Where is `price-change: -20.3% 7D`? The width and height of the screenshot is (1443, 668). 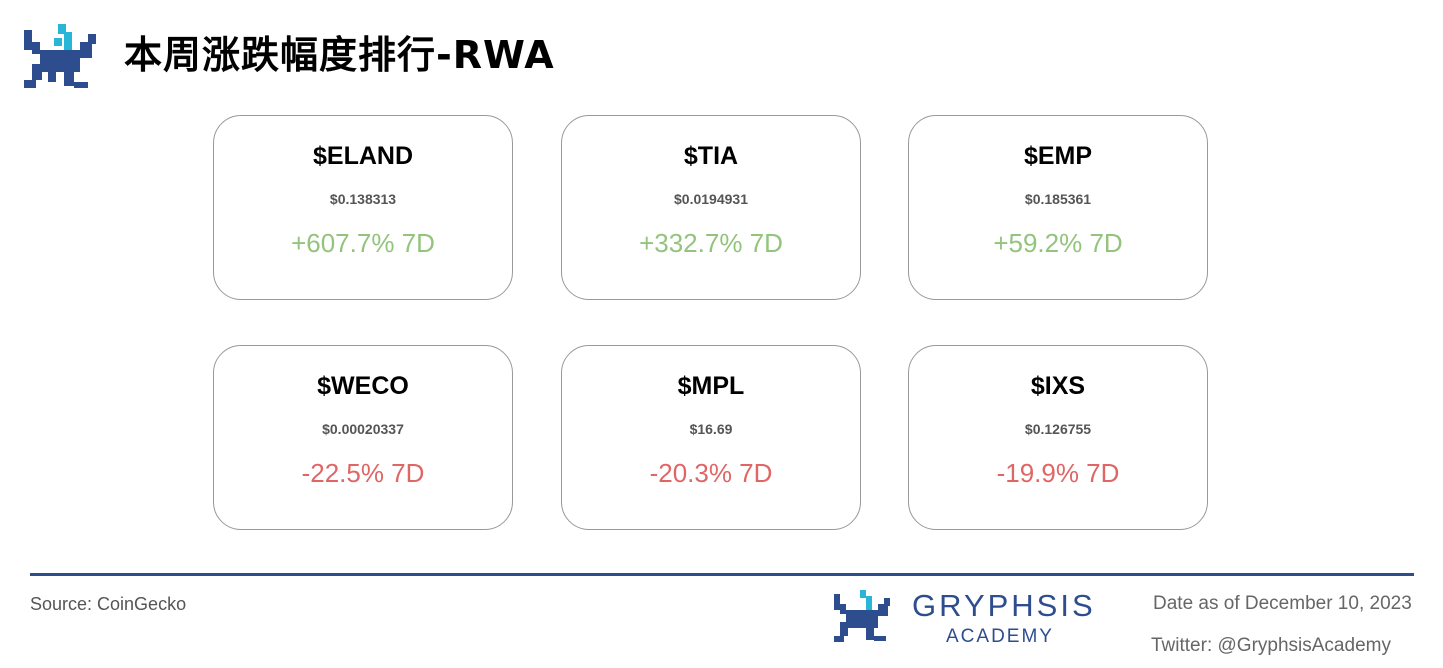
price-change: -20.3% 7D is located at coordinates (711, 473).